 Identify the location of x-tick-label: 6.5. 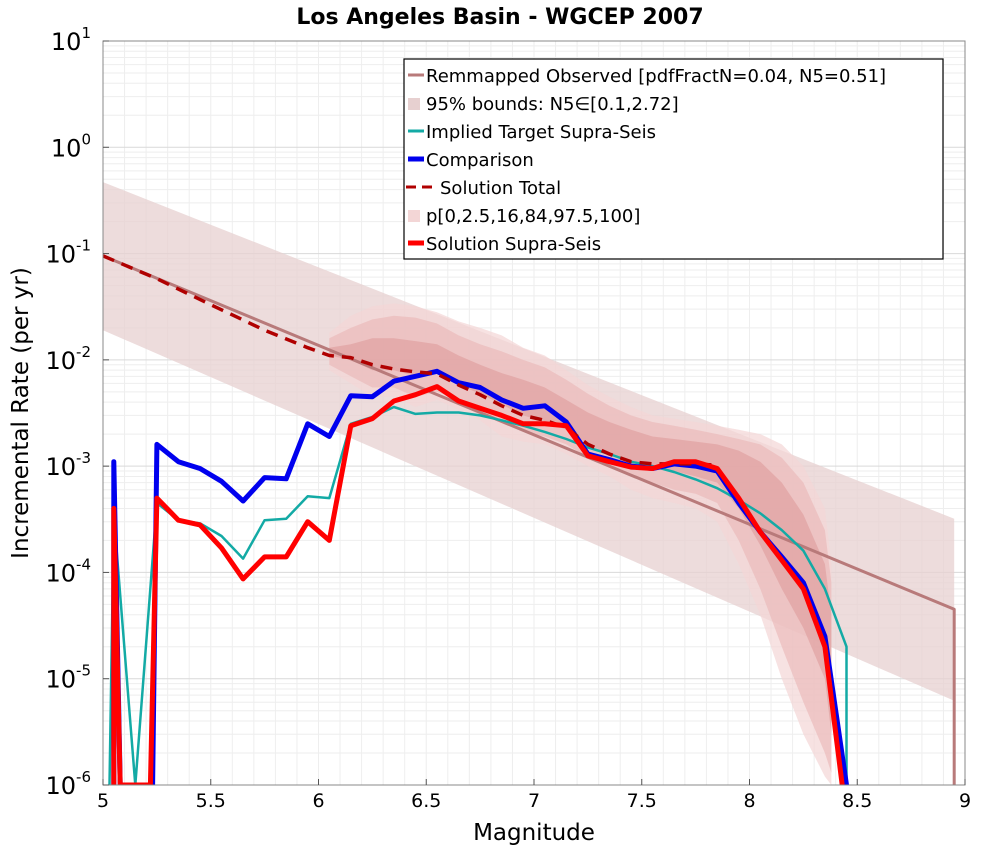
(426, 801).